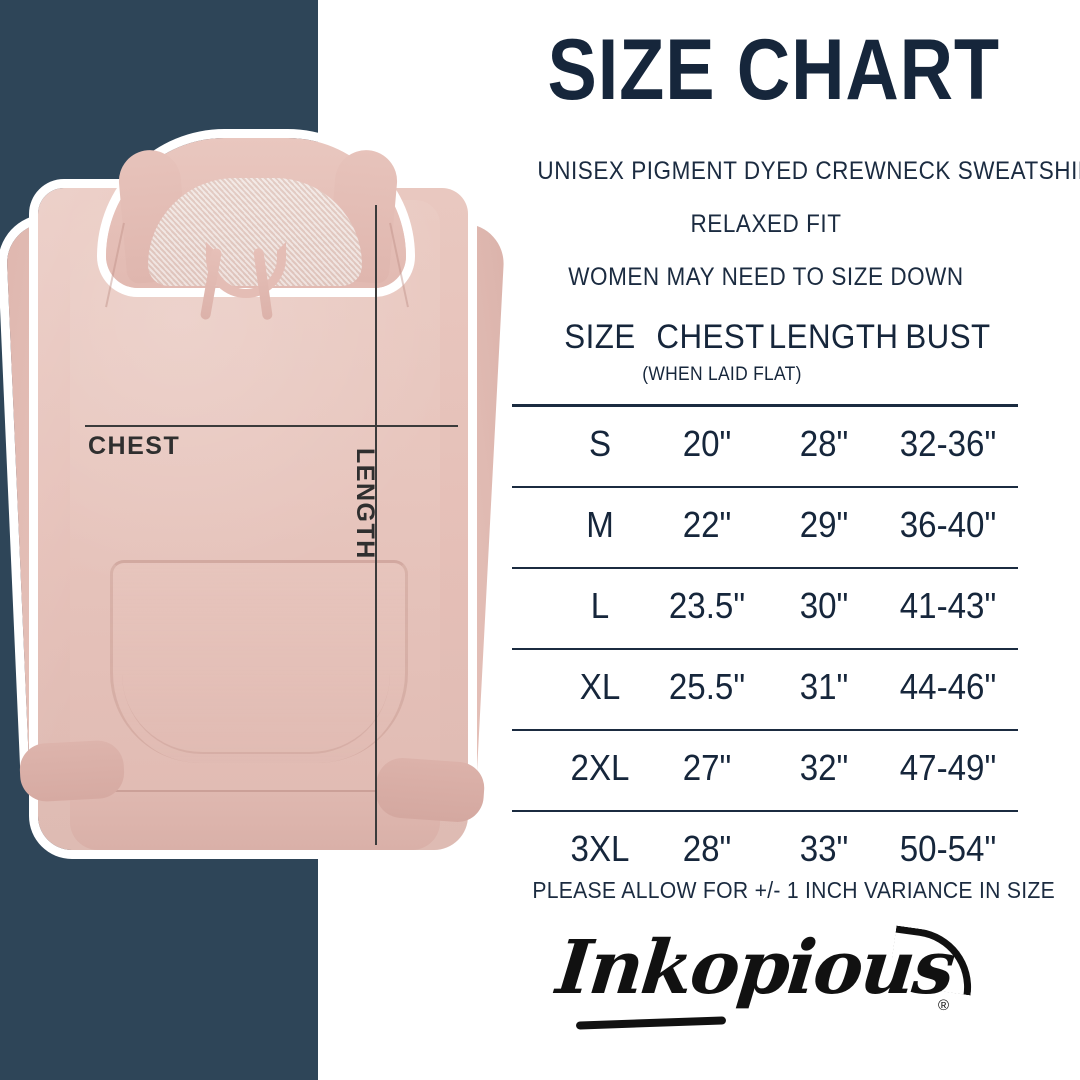  What do you see at coordinates (948, 686) in the screenshot?
I see `cell-bust: 44-46"` at bounding box center [948, 686].